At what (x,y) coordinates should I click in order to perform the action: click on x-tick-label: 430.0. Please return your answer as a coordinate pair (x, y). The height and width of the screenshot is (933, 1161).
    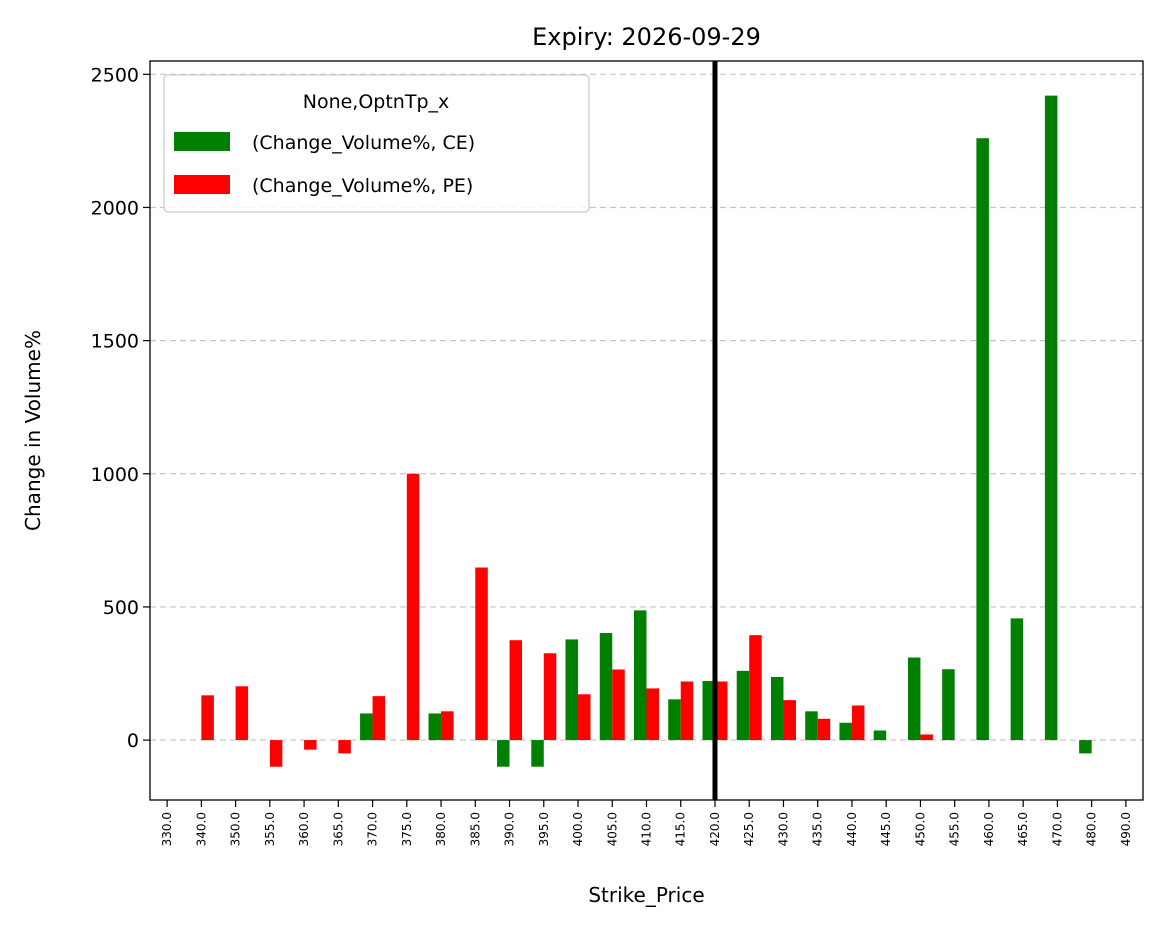
    Looking at the image, I should click on (783, 829).